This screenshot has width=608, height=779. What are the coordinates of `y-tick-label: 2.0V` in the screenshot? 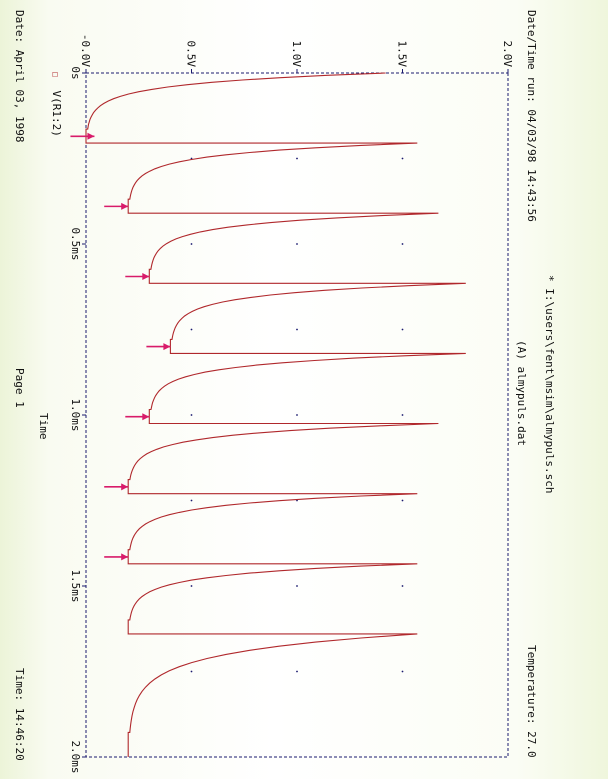 It's located at (507, 54).